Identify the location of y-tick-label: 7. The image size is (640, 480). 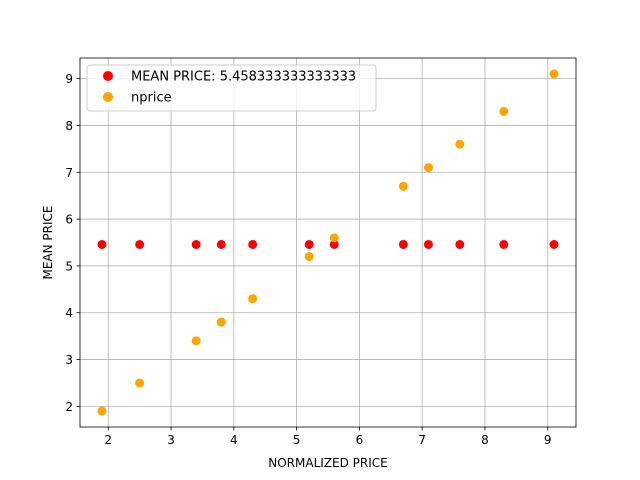
(69, 173).